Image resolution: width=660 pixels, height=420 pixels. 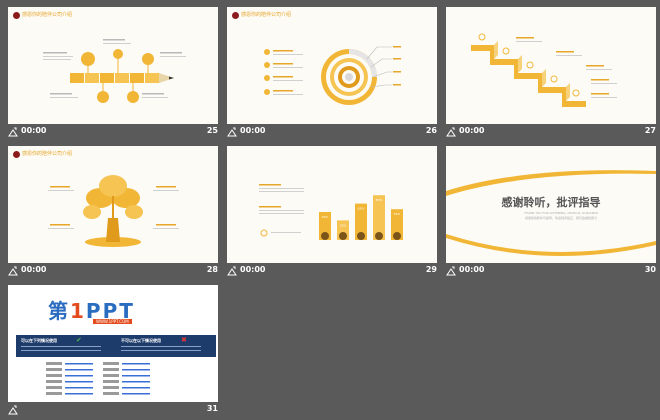 I want to click on usage-banner: 可以在下列情况使用 ✔ 不可以在以下情况使用 ✖, so click(x=116, y=346).